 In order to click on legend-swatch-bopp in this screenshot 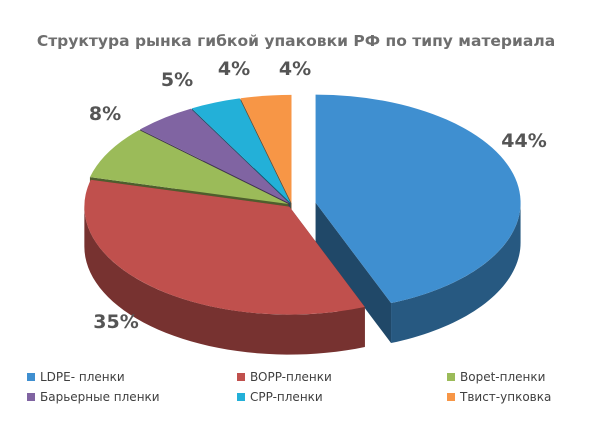, I will do `click(241, 377)`.